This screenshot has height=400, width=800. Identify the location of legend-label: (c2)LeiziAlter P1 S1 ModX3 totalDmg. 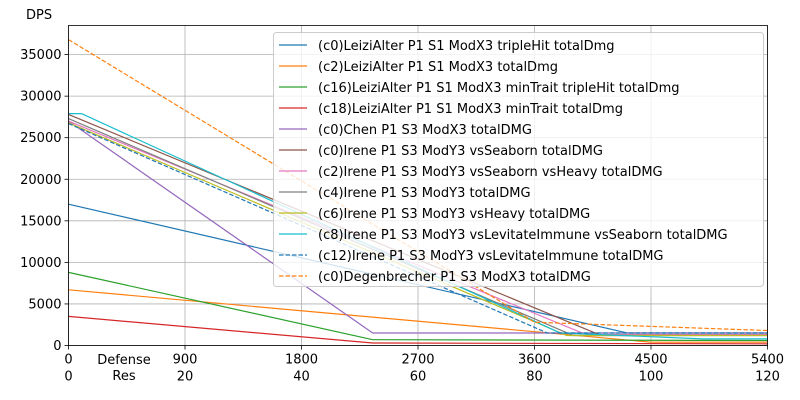
(438, 67).